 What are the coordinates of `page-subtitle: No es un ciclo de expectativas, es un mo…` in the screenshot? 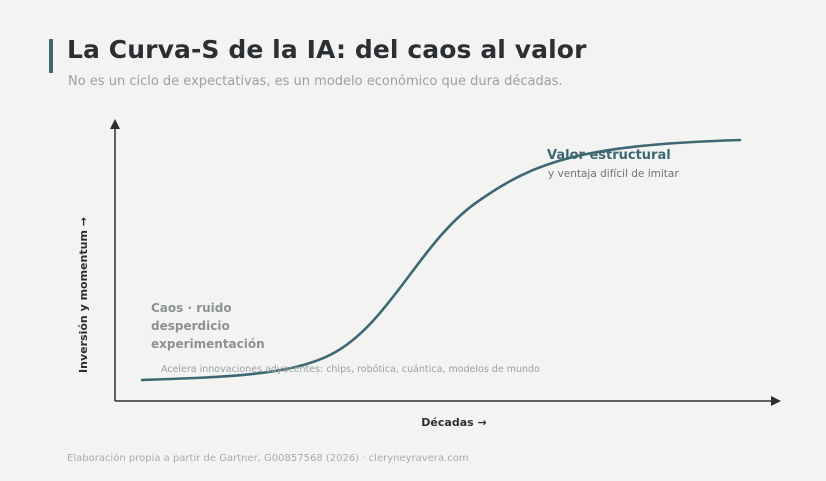 It's located at (315, 81).